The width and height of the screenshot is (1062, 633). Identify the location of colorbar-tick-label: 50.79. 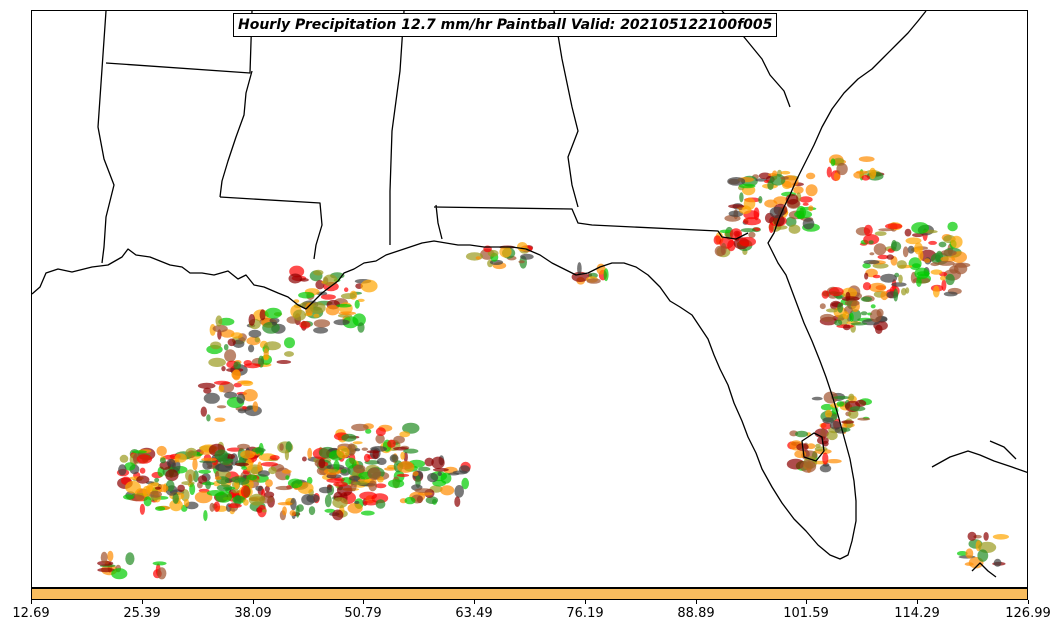
(363, 613).